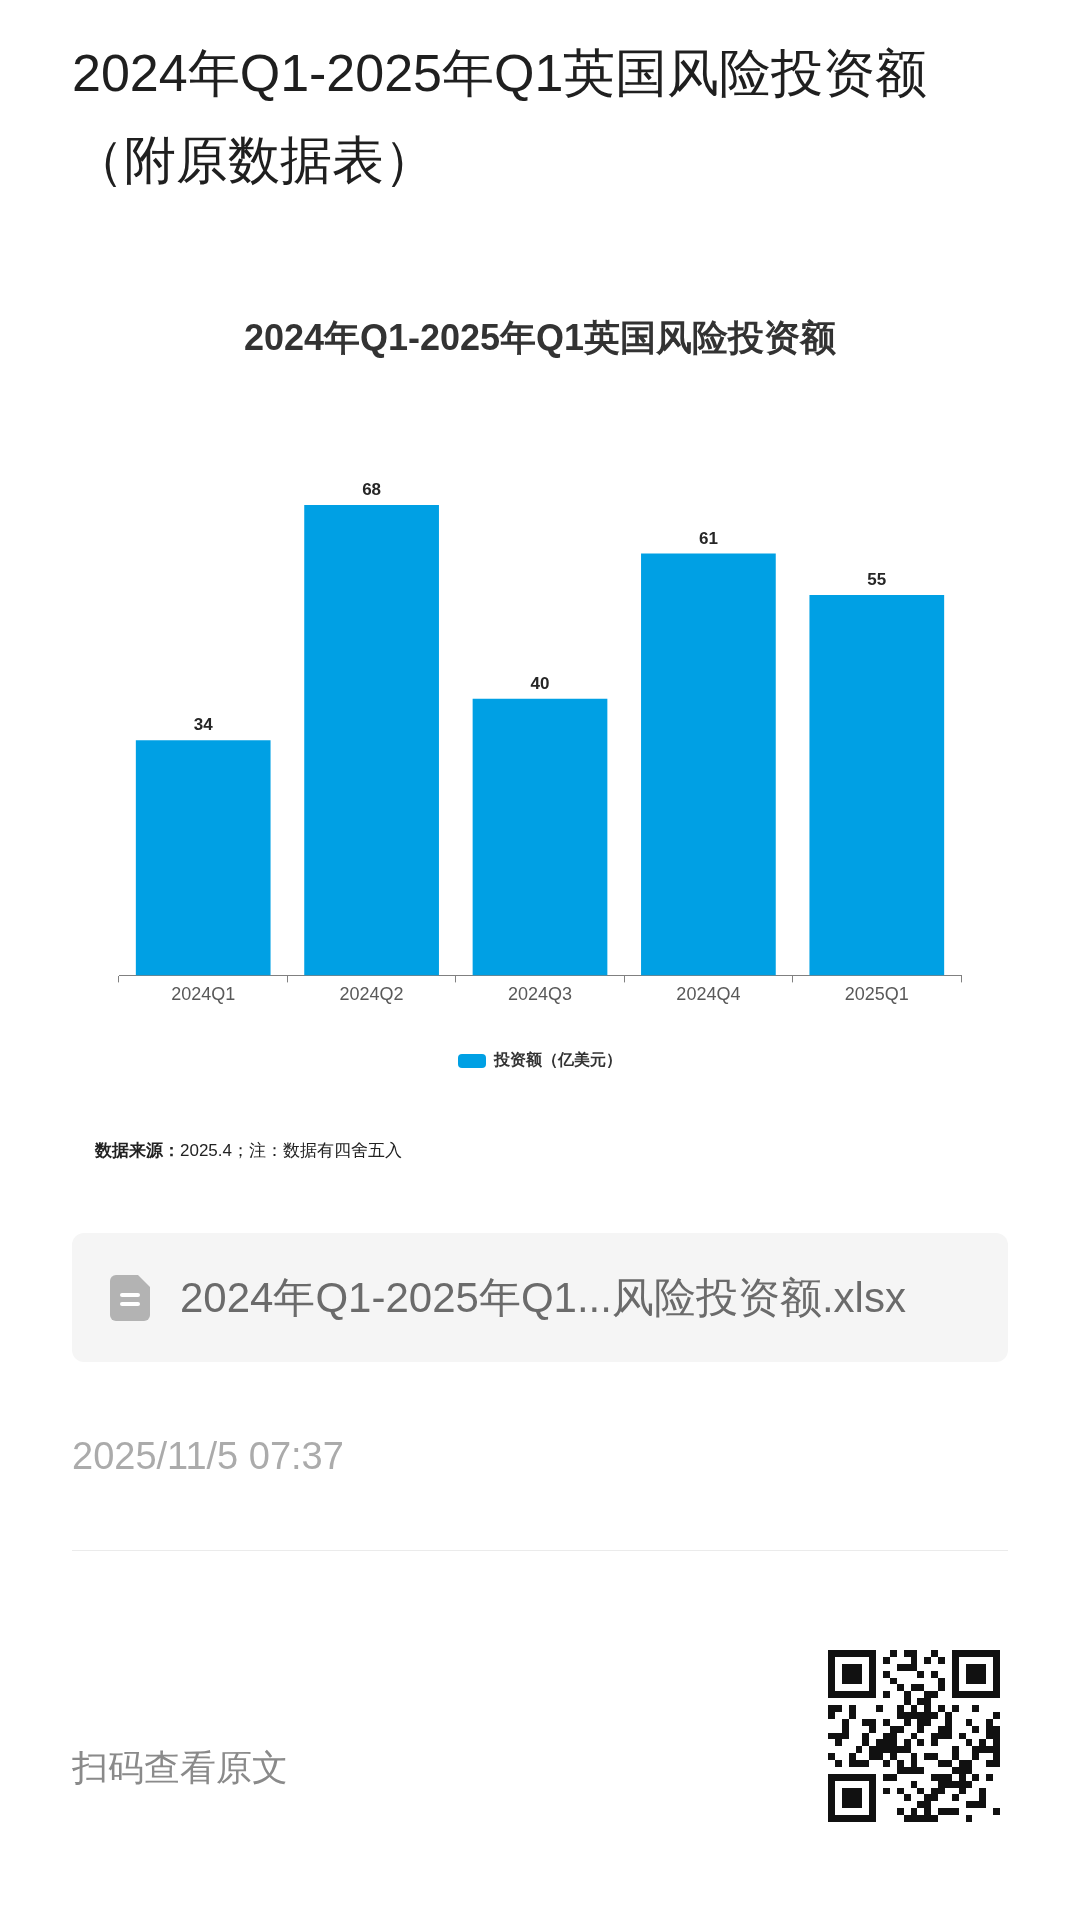 Image resolution: width=1080 pixels, height=1920 pixels. Describe the element at coordinates (877, 580) in the screenshot. I see `data-label: 55` at that location.